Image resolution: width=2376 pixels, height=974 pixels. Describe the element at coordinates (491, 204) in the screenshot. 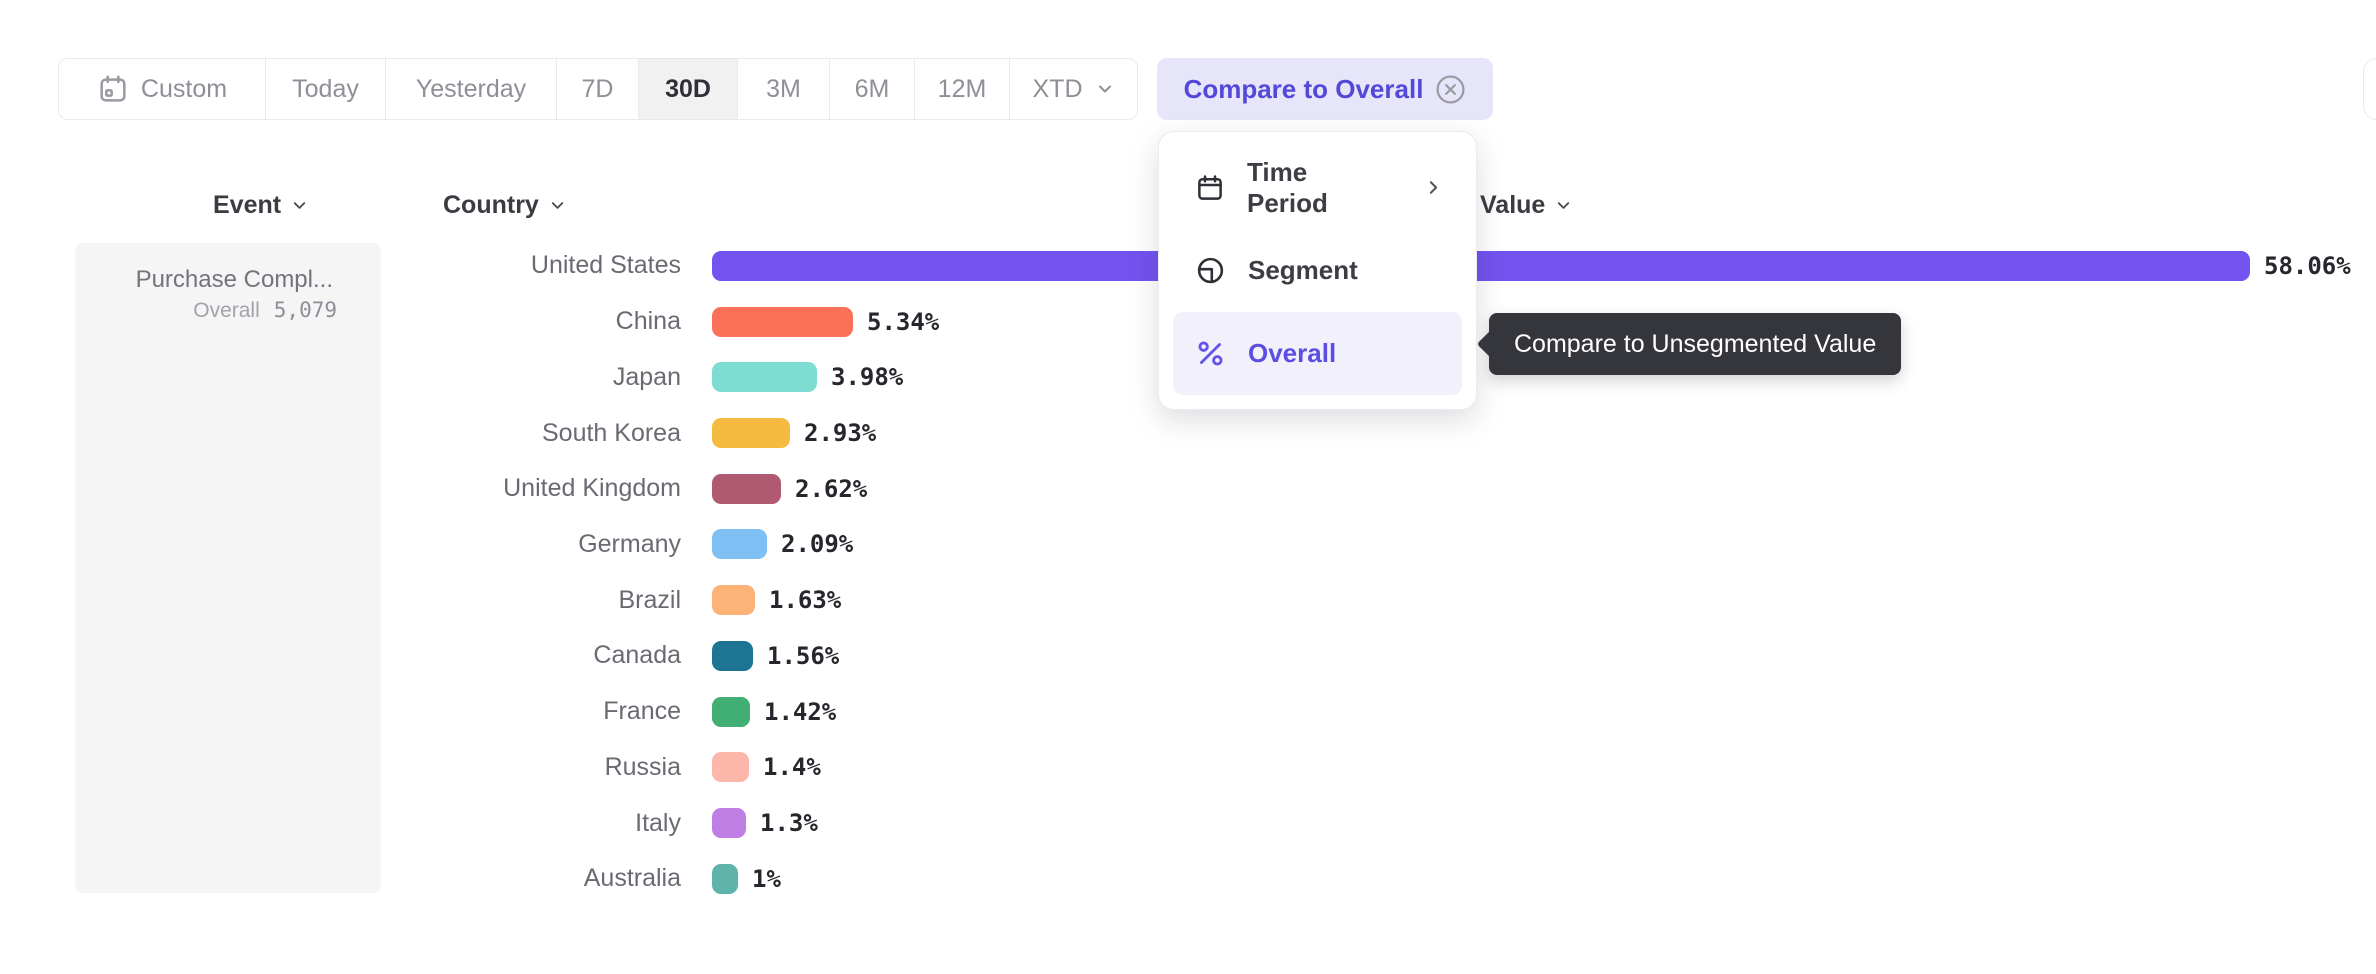

I see `column-header-country-label: Country` at that location.